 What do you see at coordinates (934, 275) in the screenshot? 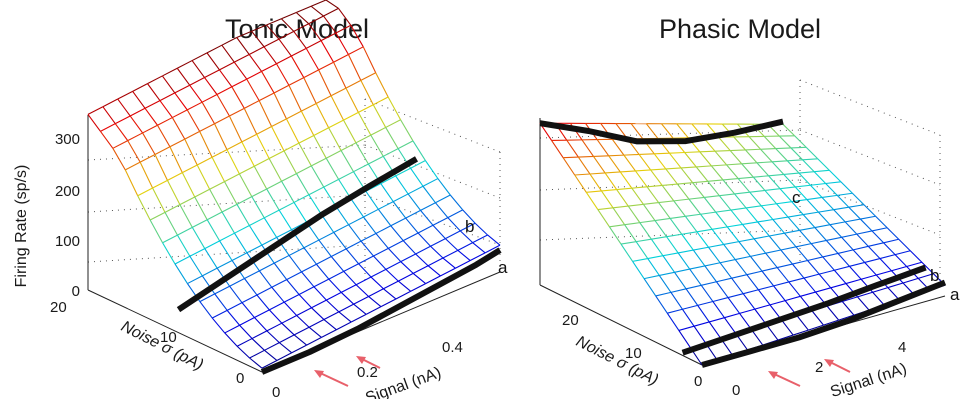
I see `phasic-curve-label-b: b` at bounding box center [934, 275].